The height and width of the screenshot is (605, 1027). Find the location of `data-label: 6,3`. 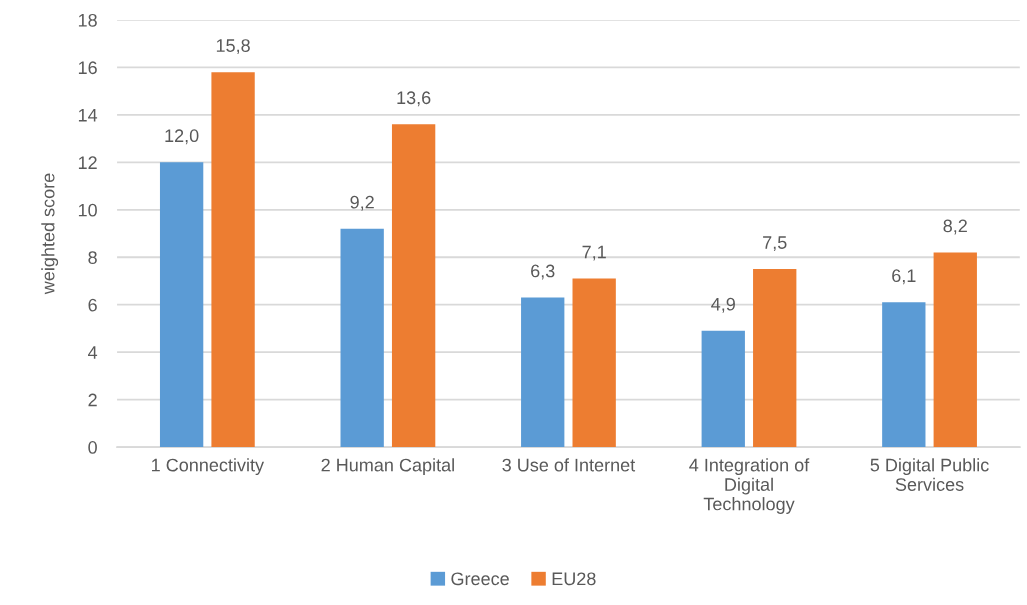

data-label: 6,3 is located at coordinates (543, 272).